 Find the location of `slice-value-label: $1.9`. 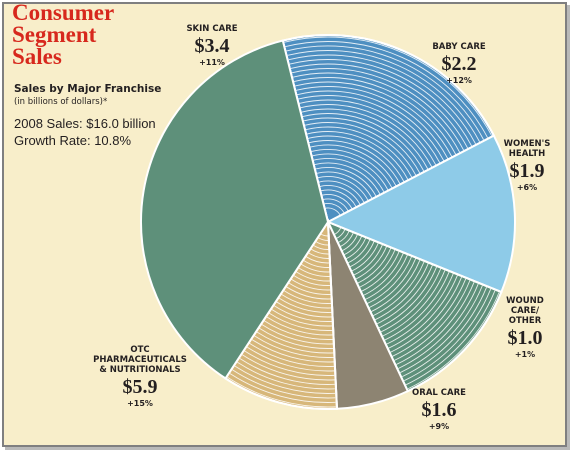

slice-value-label: $1.9 is located at coordinates (527, 171).